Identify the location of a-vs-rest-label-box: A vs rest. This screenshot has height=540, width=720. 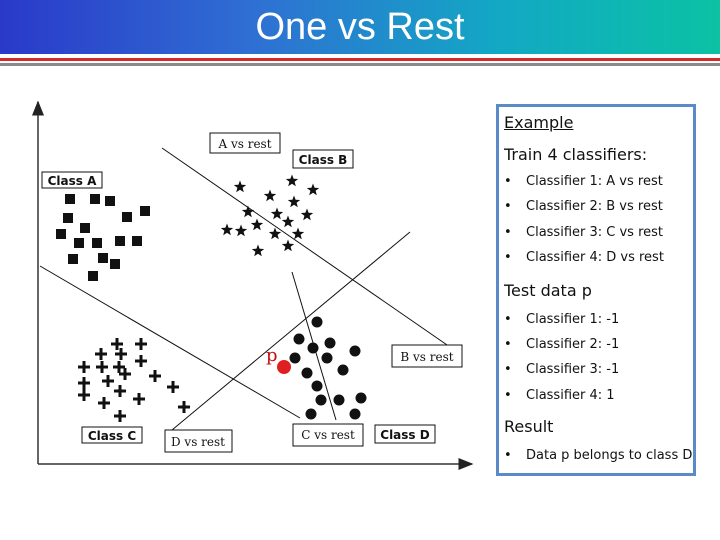
(245, 143).